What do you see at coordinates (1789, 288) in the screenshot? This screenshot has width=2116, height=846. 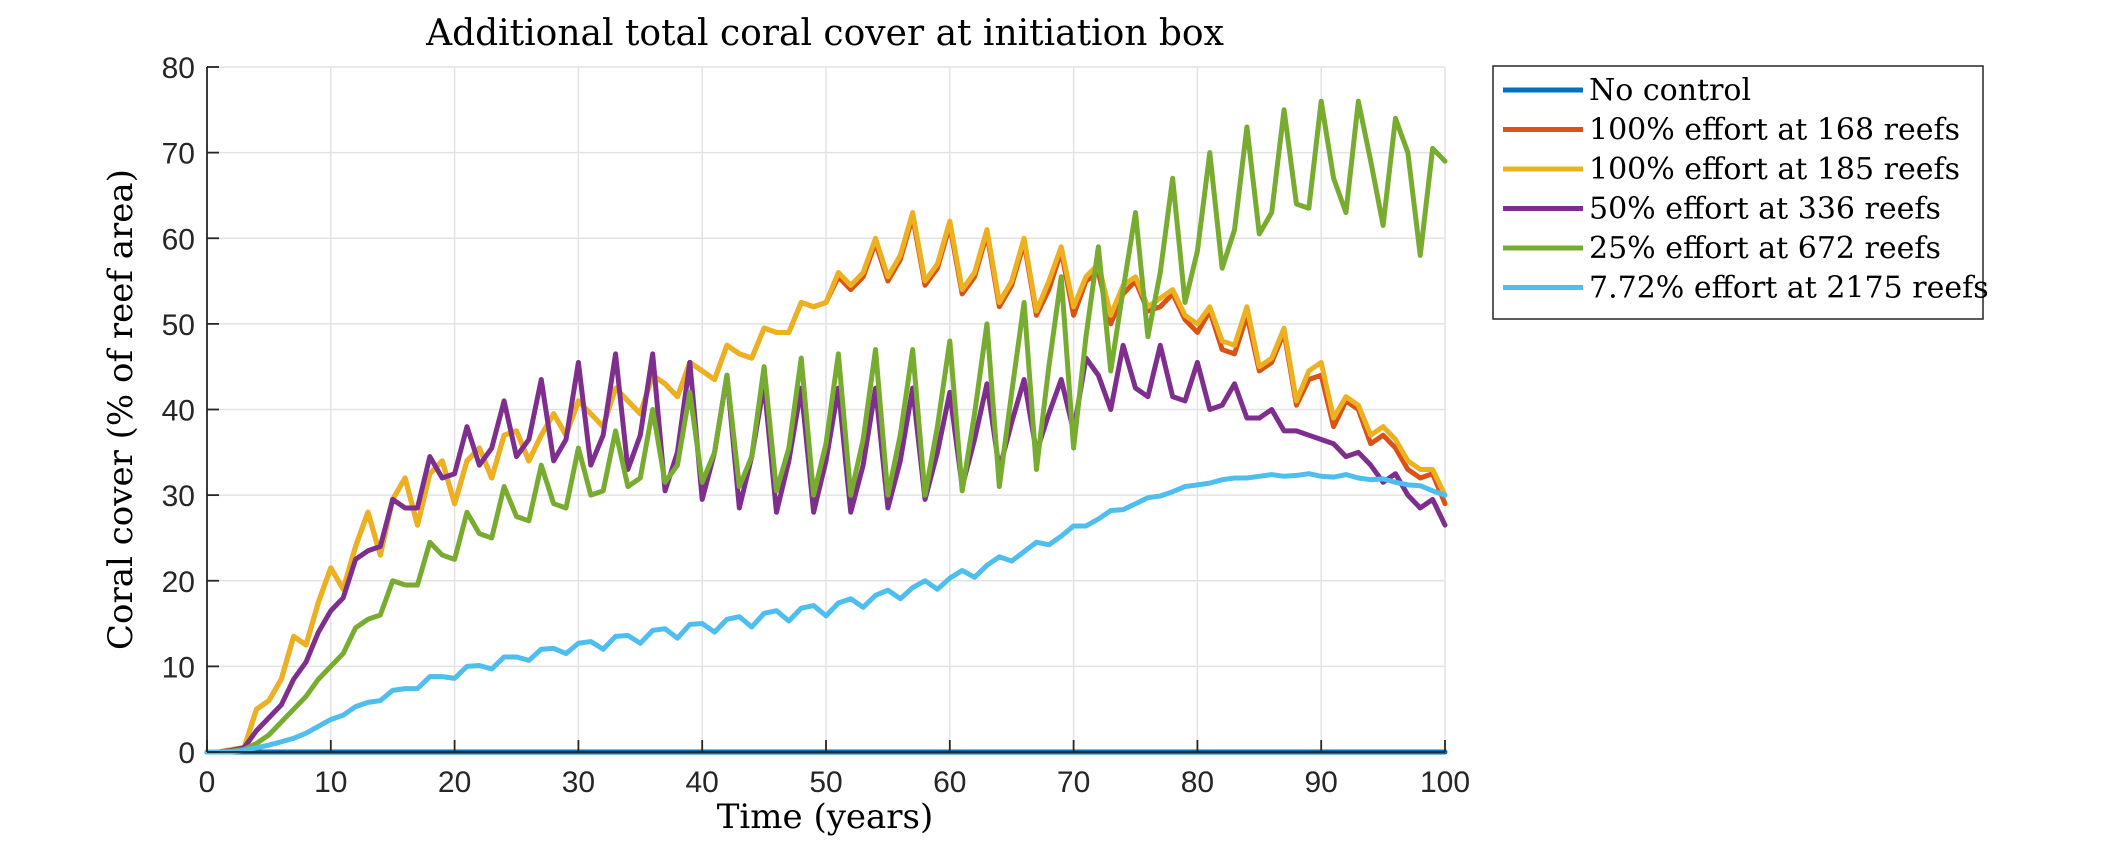 I see `legend-label: 7.72% effort at 2175 reefs` at bounding box center [1789, 288].